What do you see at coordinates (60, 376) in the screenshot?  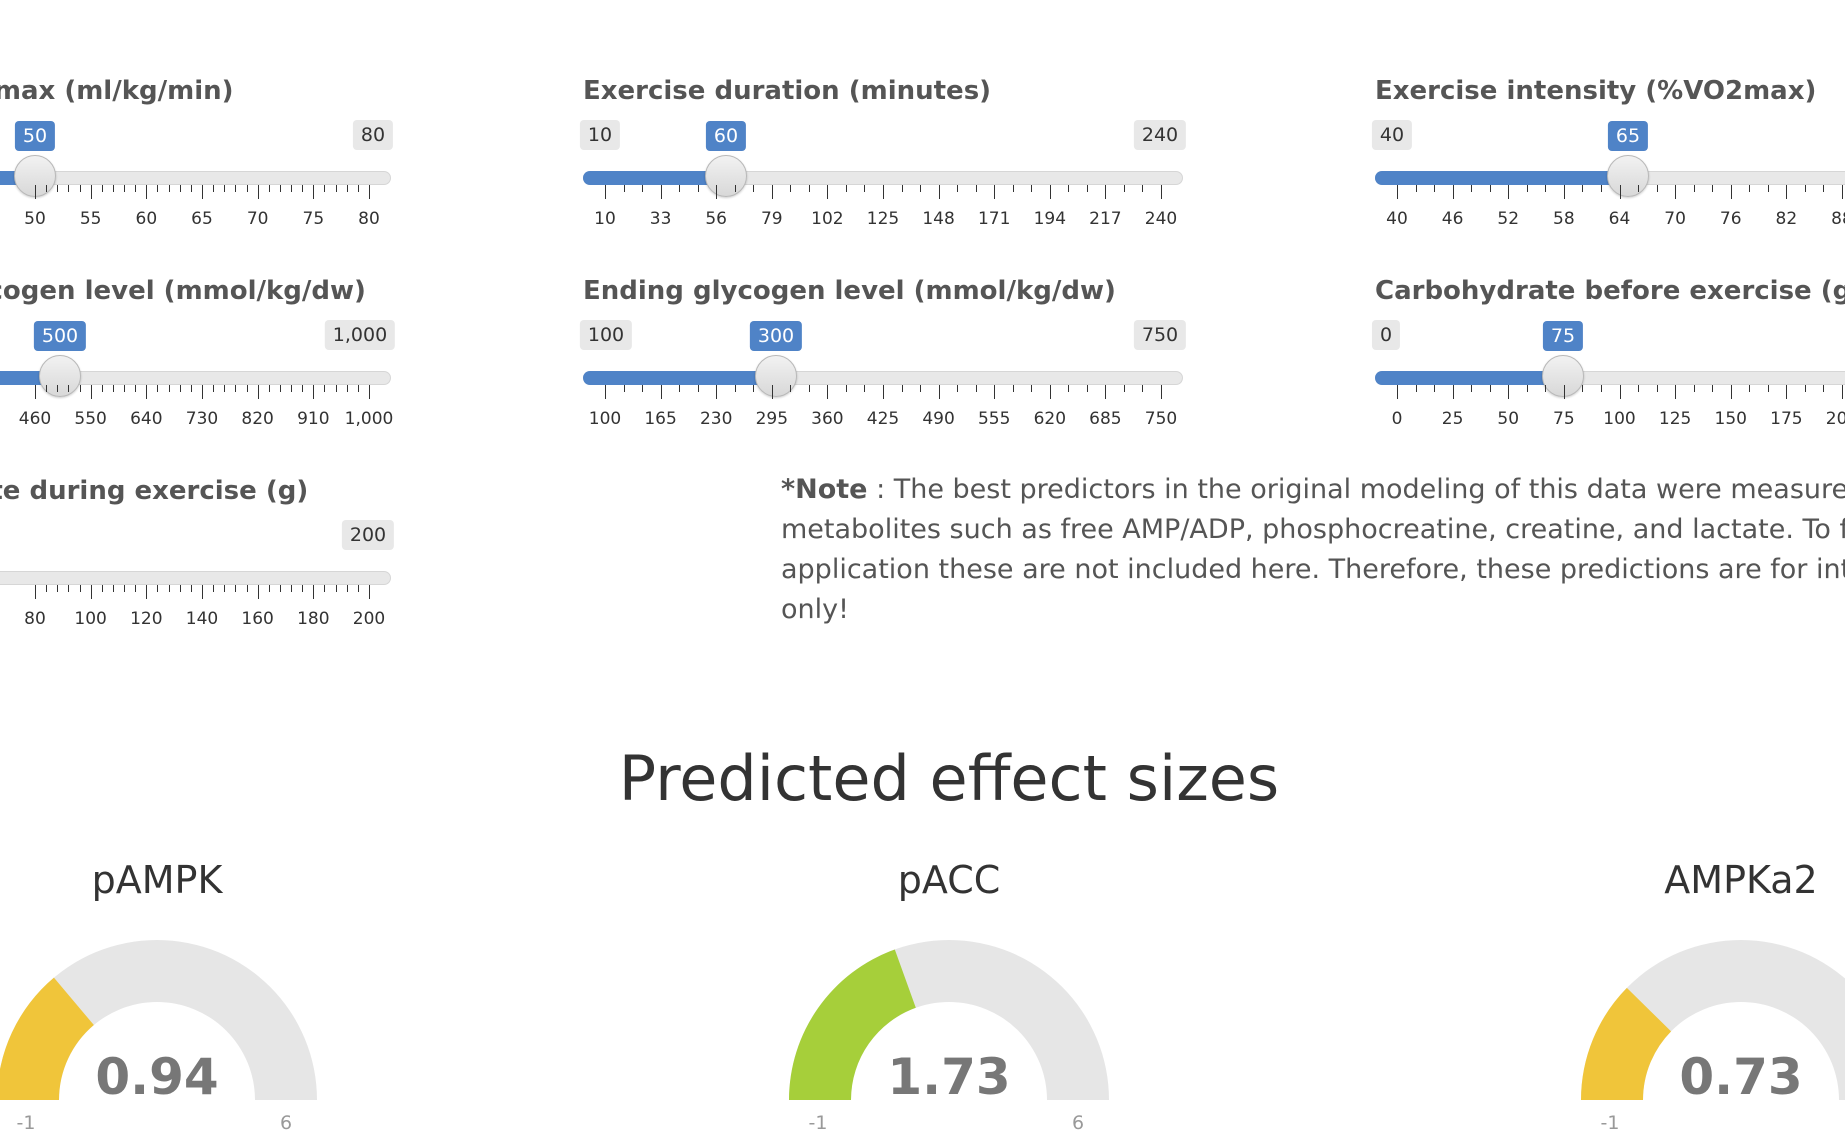 I see `slider-start-glycogen-handle` at bounding box center [60, 376].